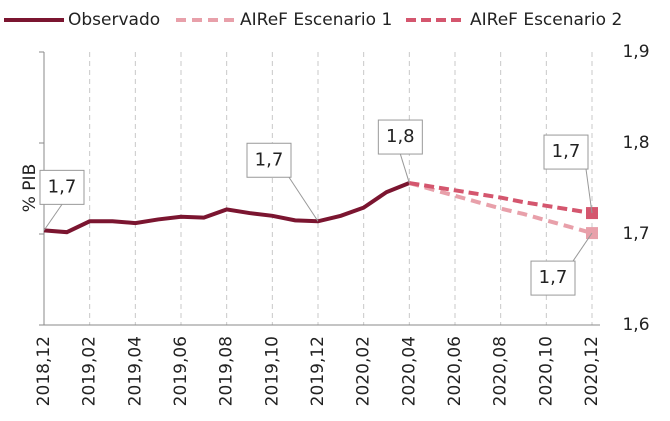 This screenshot has height=421, width=670. Describe the element at coordinates (546, 20) in the screenshot. I see `legend-label: AIReF Escenario 2` at that location.